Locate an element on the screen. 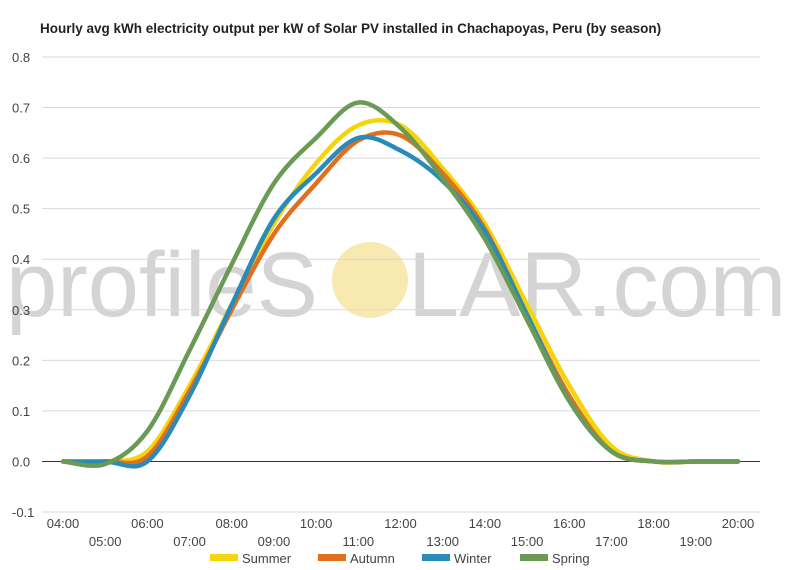 This screenshot has height=570, width=800. watermark-text-left: profileS is located at coordinates (162, 285).